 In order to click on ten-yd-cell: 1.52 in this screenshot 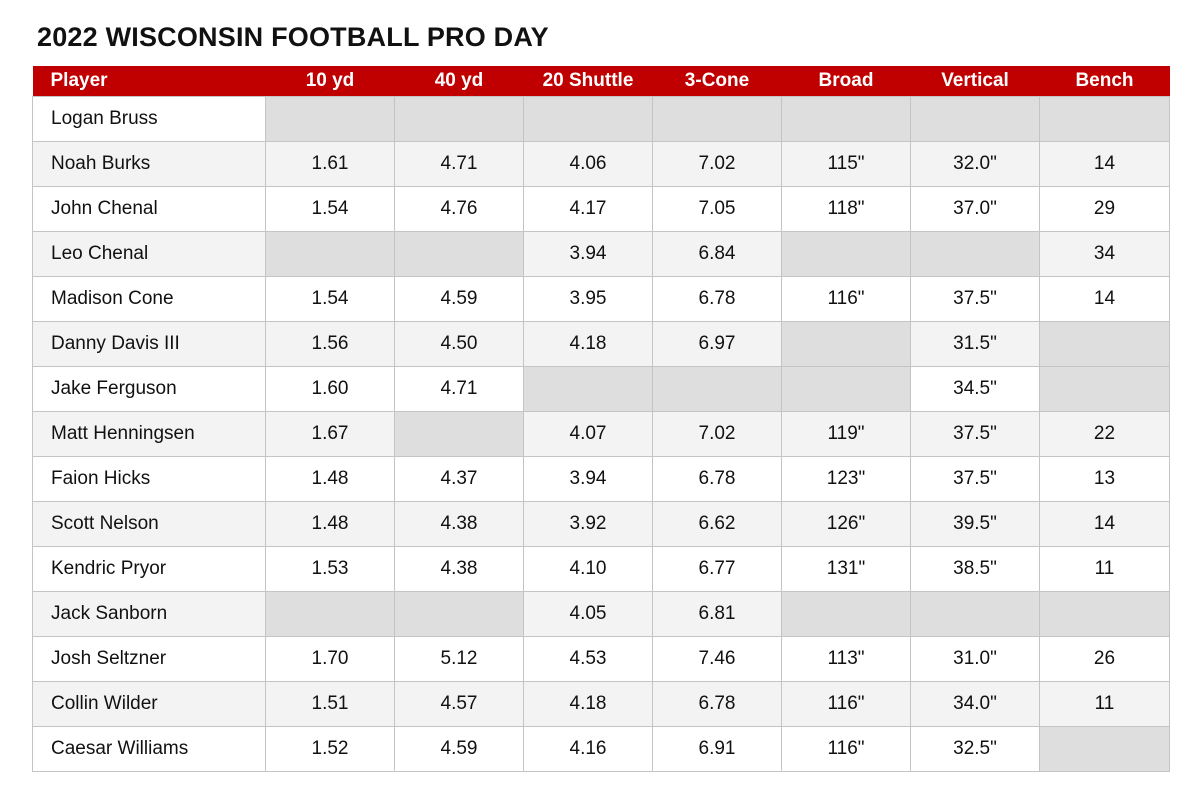, I will do `click(330, 749)`.